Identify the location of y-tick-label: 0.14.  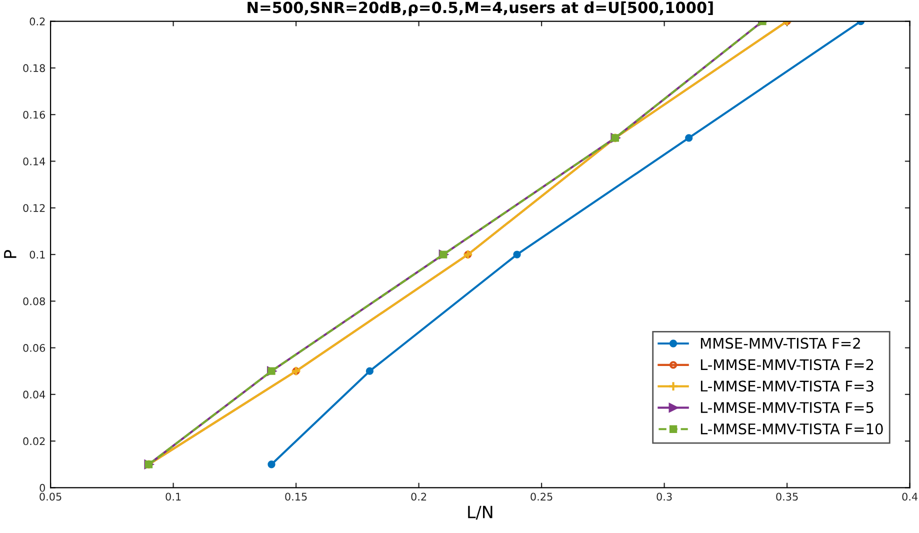
(34, 161).